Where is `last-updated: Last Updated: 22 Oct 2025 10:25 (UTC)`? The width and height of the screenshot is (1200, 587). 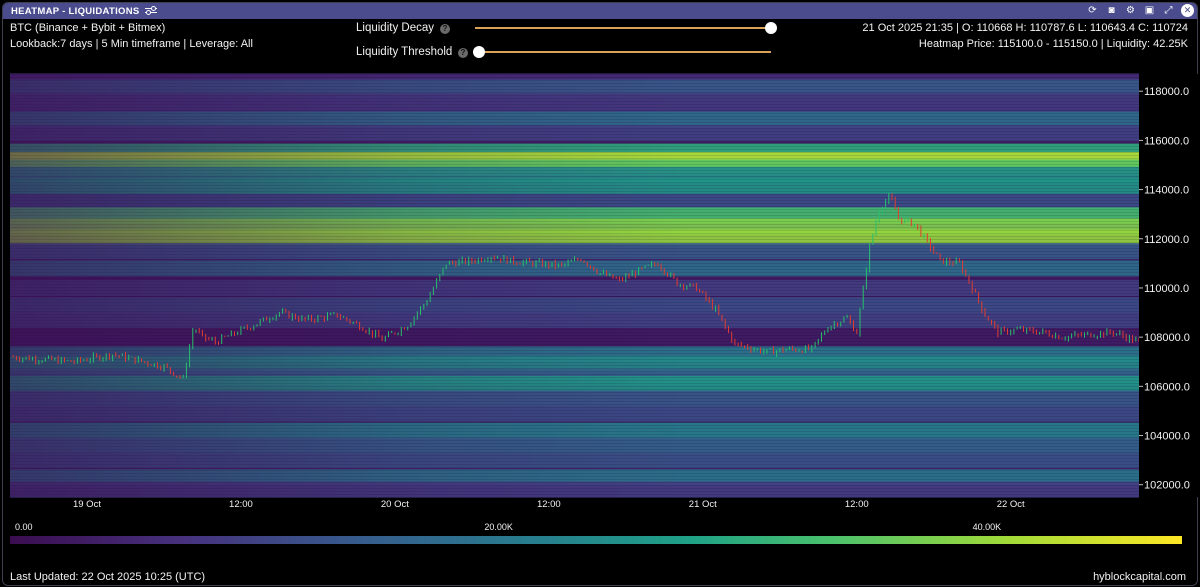 last-updated: Last Updated: 22 Oct 2025 10:25 (UTC) is located at coordinates (108, 577).